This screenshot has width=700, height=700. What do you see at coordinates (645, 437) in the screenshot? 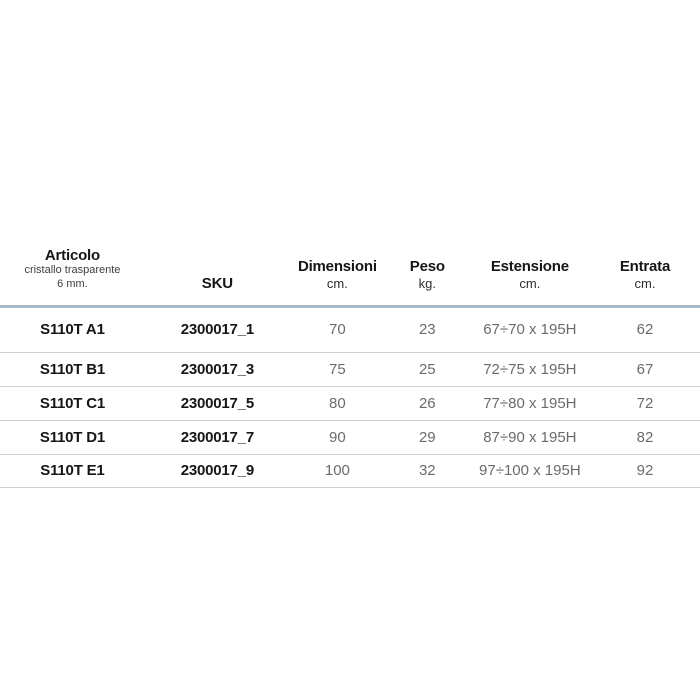
I see `cell-entrata: 82` at bounding box center [645, 437].